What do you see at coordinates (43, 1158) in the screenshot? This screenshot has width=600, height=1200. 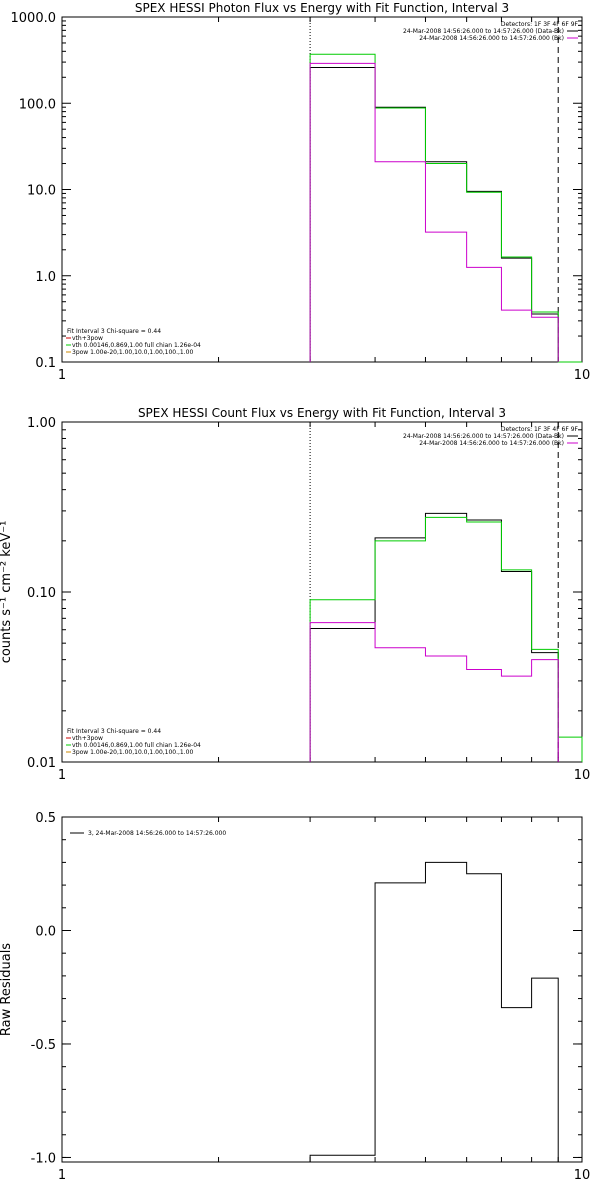 I see `y-tick-label: -1.0` at bounding box center [43, 1158].